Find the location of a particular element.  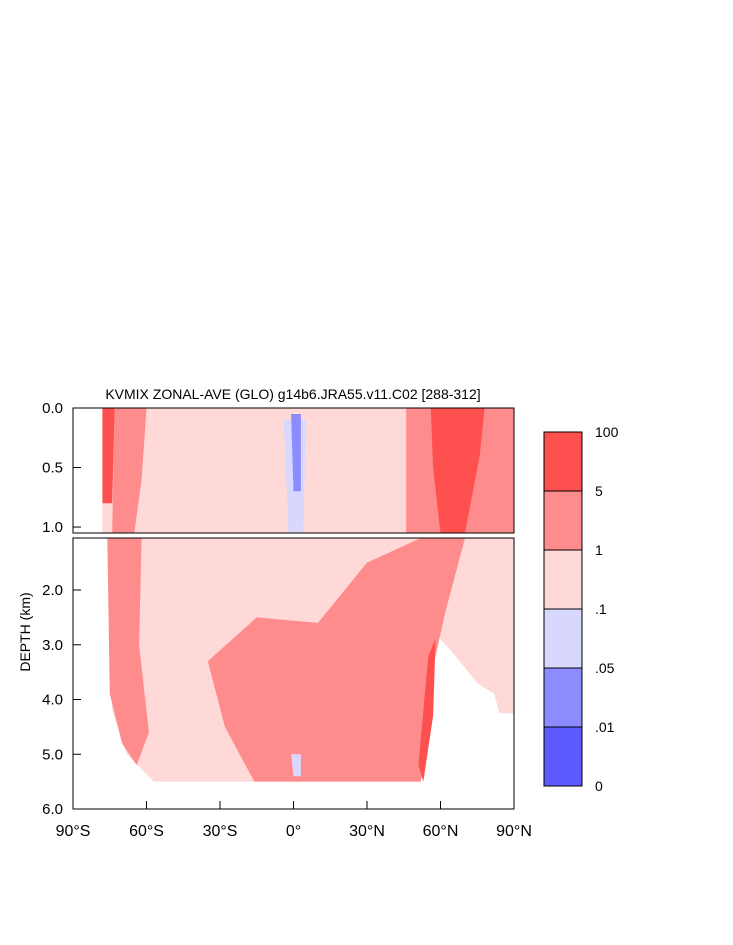

x-axis: 90°S 60°S 30°S 0° 30°N 60°N 90°N is located at coordinates (294, 820).